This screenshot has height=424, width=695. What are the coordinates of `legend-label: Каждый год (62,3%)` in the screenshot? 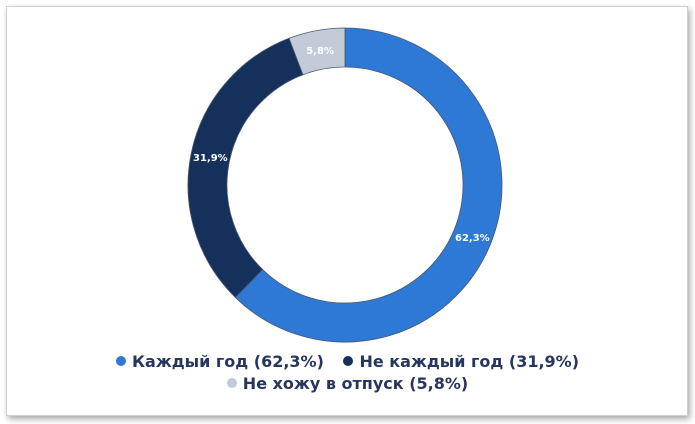 It's located at (227, 361).